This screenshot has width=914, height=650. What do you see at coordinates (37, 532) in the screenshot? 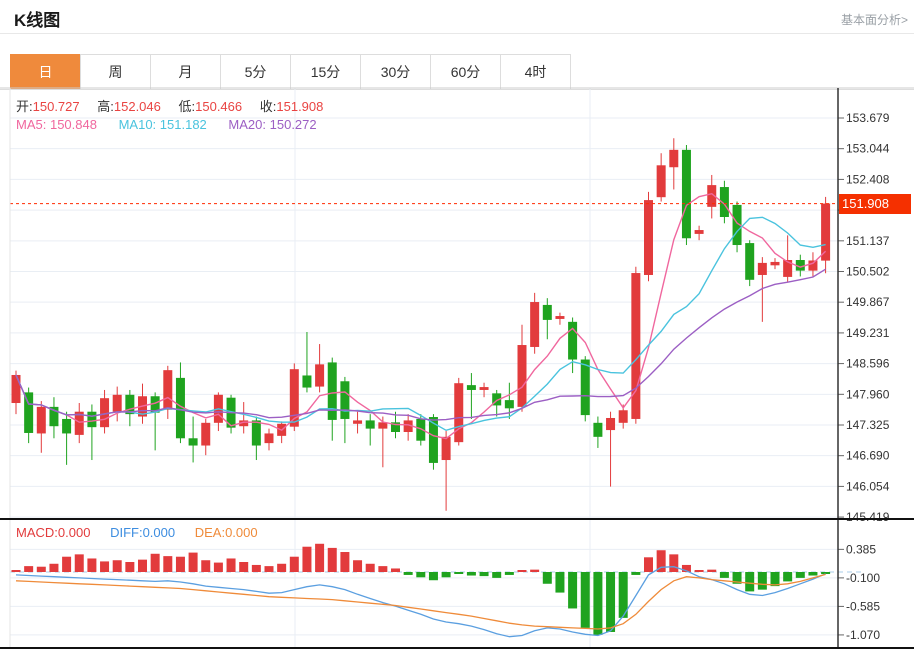
I see `macd-label: MACD:` at bounding box center [37, 532].